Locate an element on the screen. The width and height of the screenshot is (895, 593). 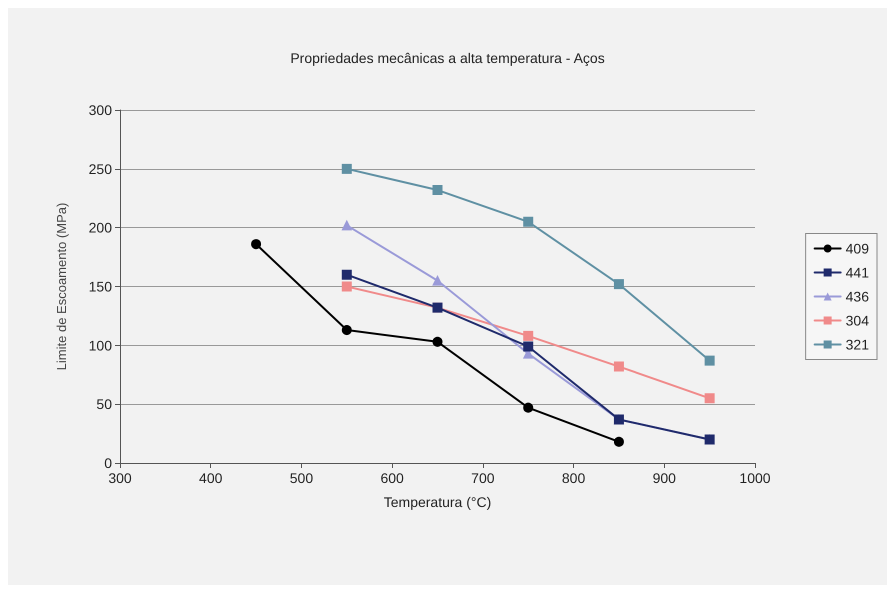
x-tick-label: 600 is located at coordinates (392, 478).